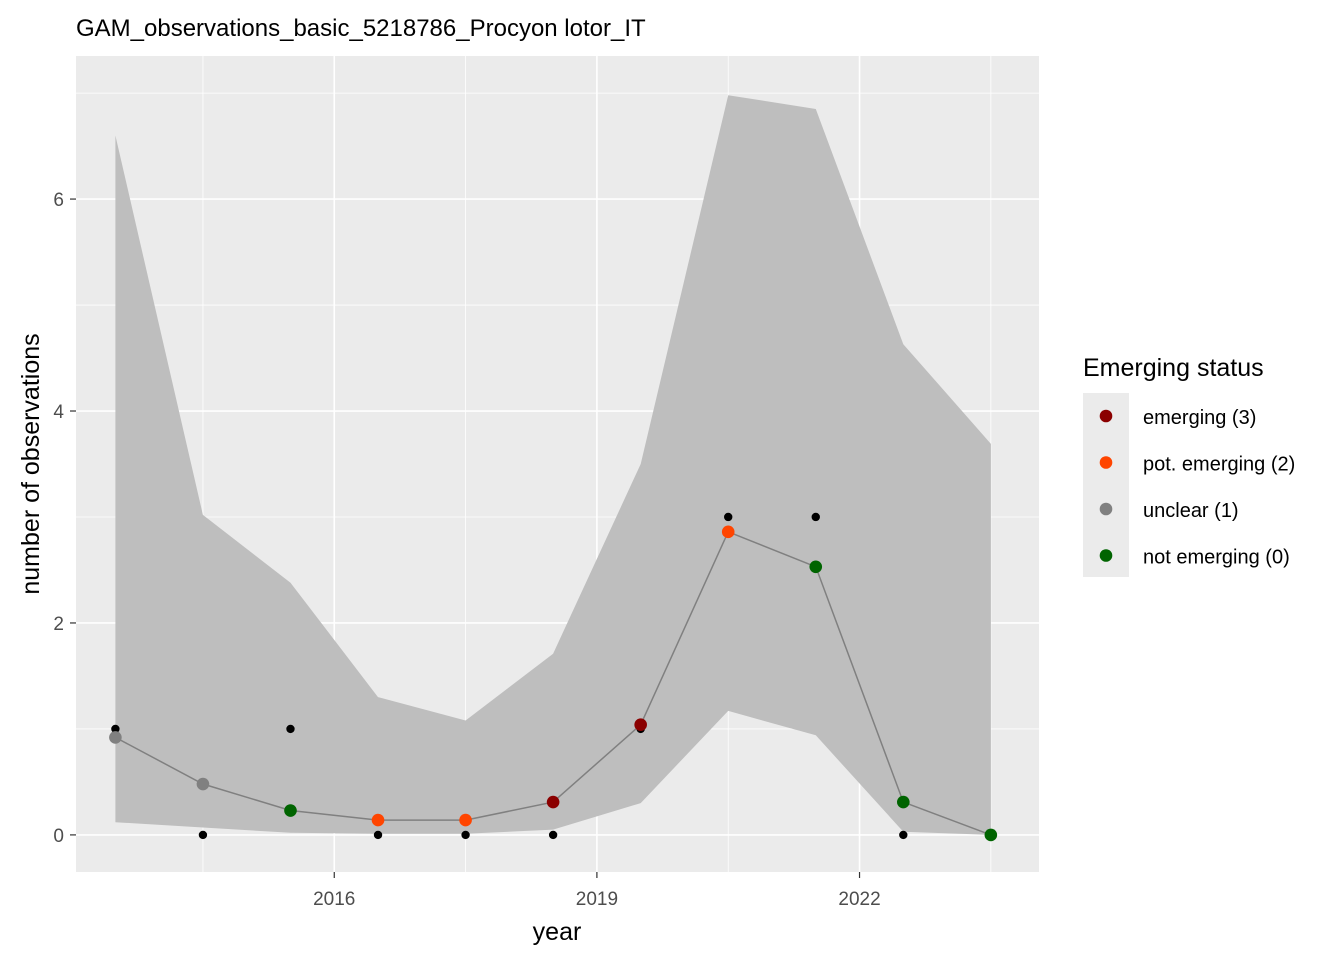  What do you see at coordinates (58, 412) in the screenshot?
I see `y-tick-label: 4` at bounding box center [58, 412].